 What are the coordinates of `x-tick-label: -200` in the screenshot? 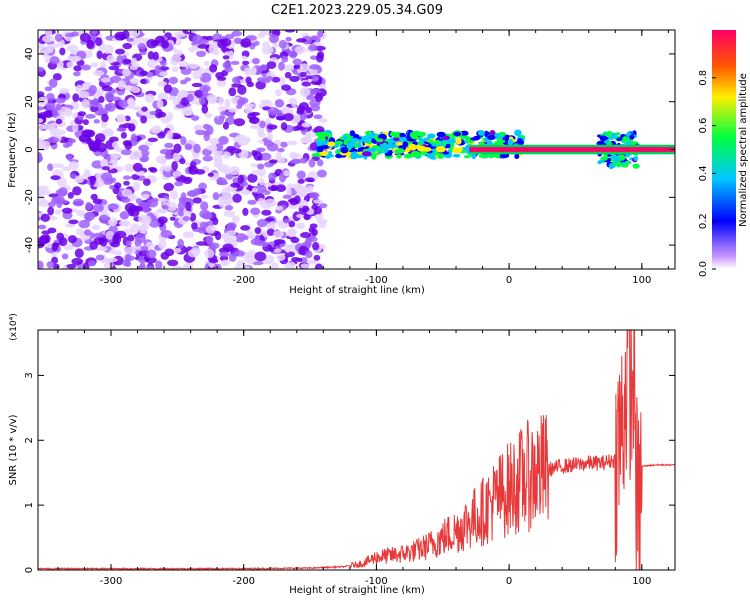 It's located at (243, 280).